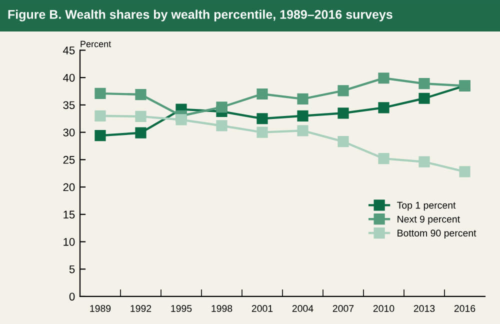 This screenshot has height=324, width=500. I want to click on x-tick-label: 2007, so click(343, 308).